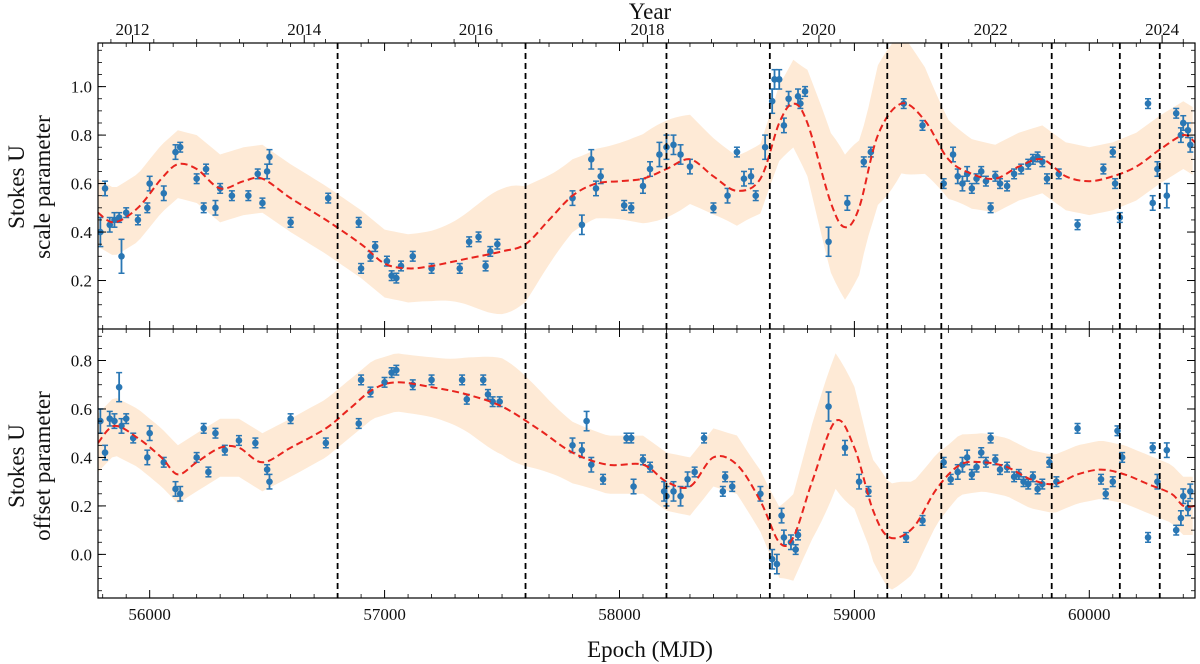 This screenshot has height=664, width=1200. What do you see at coordinates (384, 614) in the screenshot?
I see `x-tick-label: 57000` at bounding box center [384, 614].